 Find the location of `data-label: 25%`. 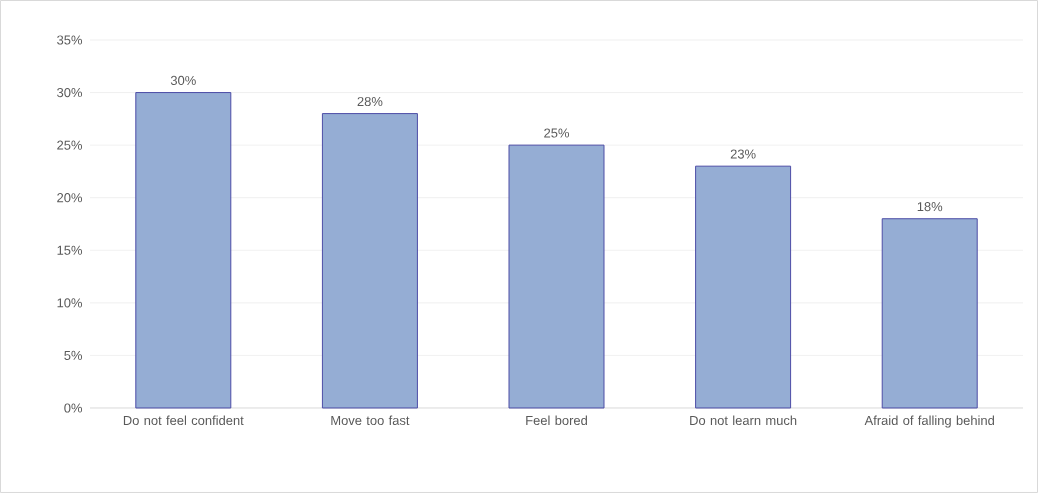

data-label: 25% is located at coordinates (557, 133).